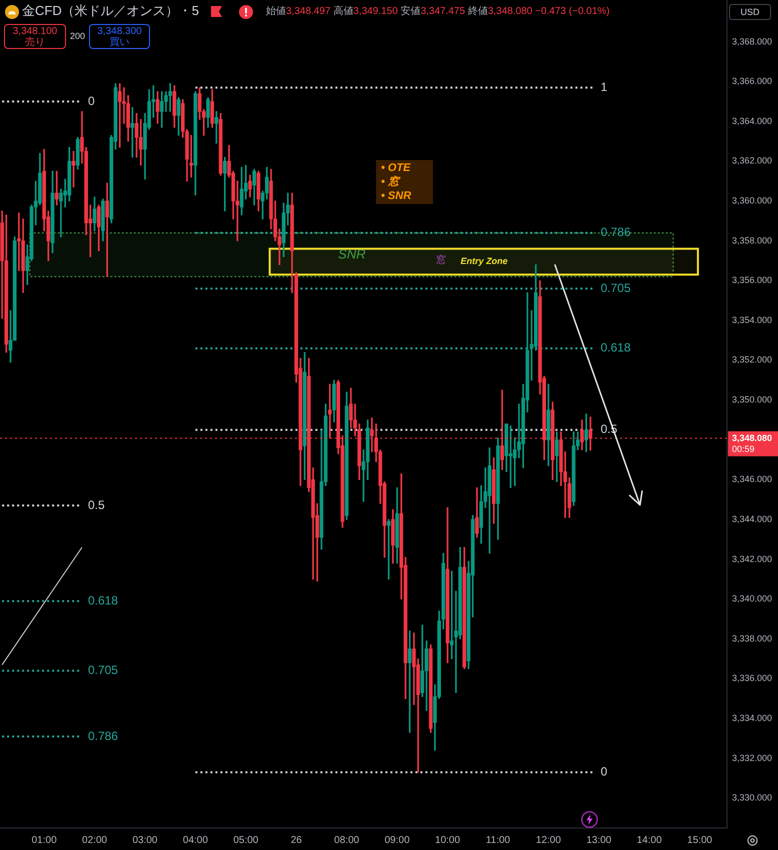  Describe the element at coordinates (498, 840) in the screenshot. I see `x-tick-label: 11:00` at that location.